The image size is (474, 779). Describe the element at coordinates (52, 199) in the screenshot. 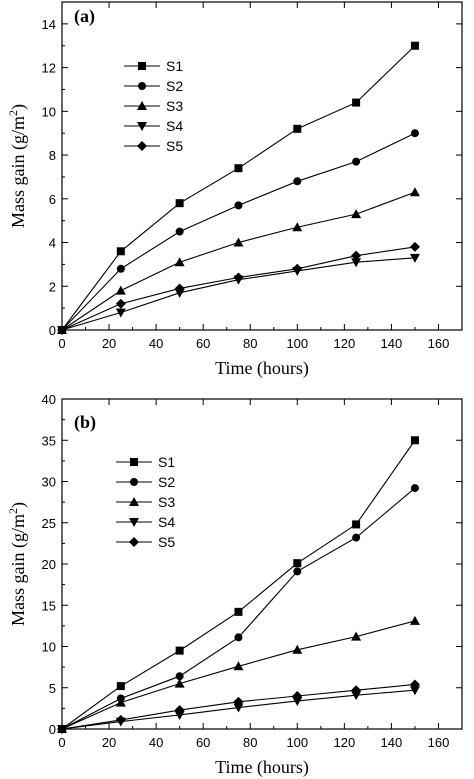

I see `y-tick-label: 6` at that location.